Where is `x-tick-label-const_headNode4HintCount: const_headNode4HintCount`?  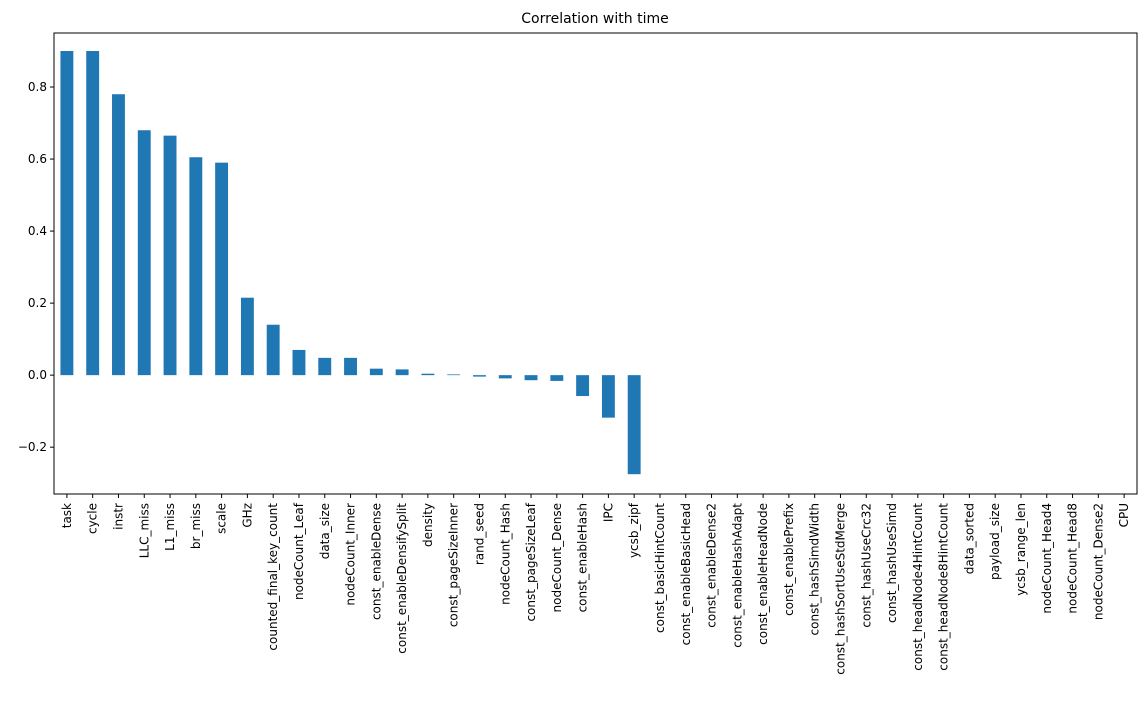 x-tick-label-const_headNode4HintCount: const_headNode4HintCount is located at coordinates (918, 587).